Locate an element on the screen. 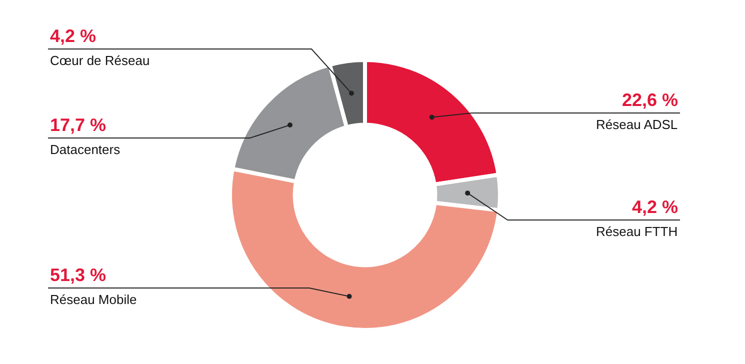  slice-label: Réseau Mobile is located at coordinates (93, 299).